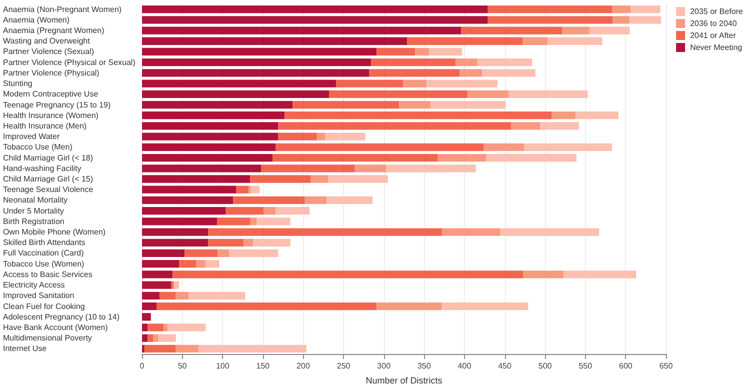 This screenshot has width=750, height=390. What do you see at coordinates (48, 157) in the screenshot?
I see `y-tick-label: Child Marriage Girl (< 18)` at bounding box center [48, 157].